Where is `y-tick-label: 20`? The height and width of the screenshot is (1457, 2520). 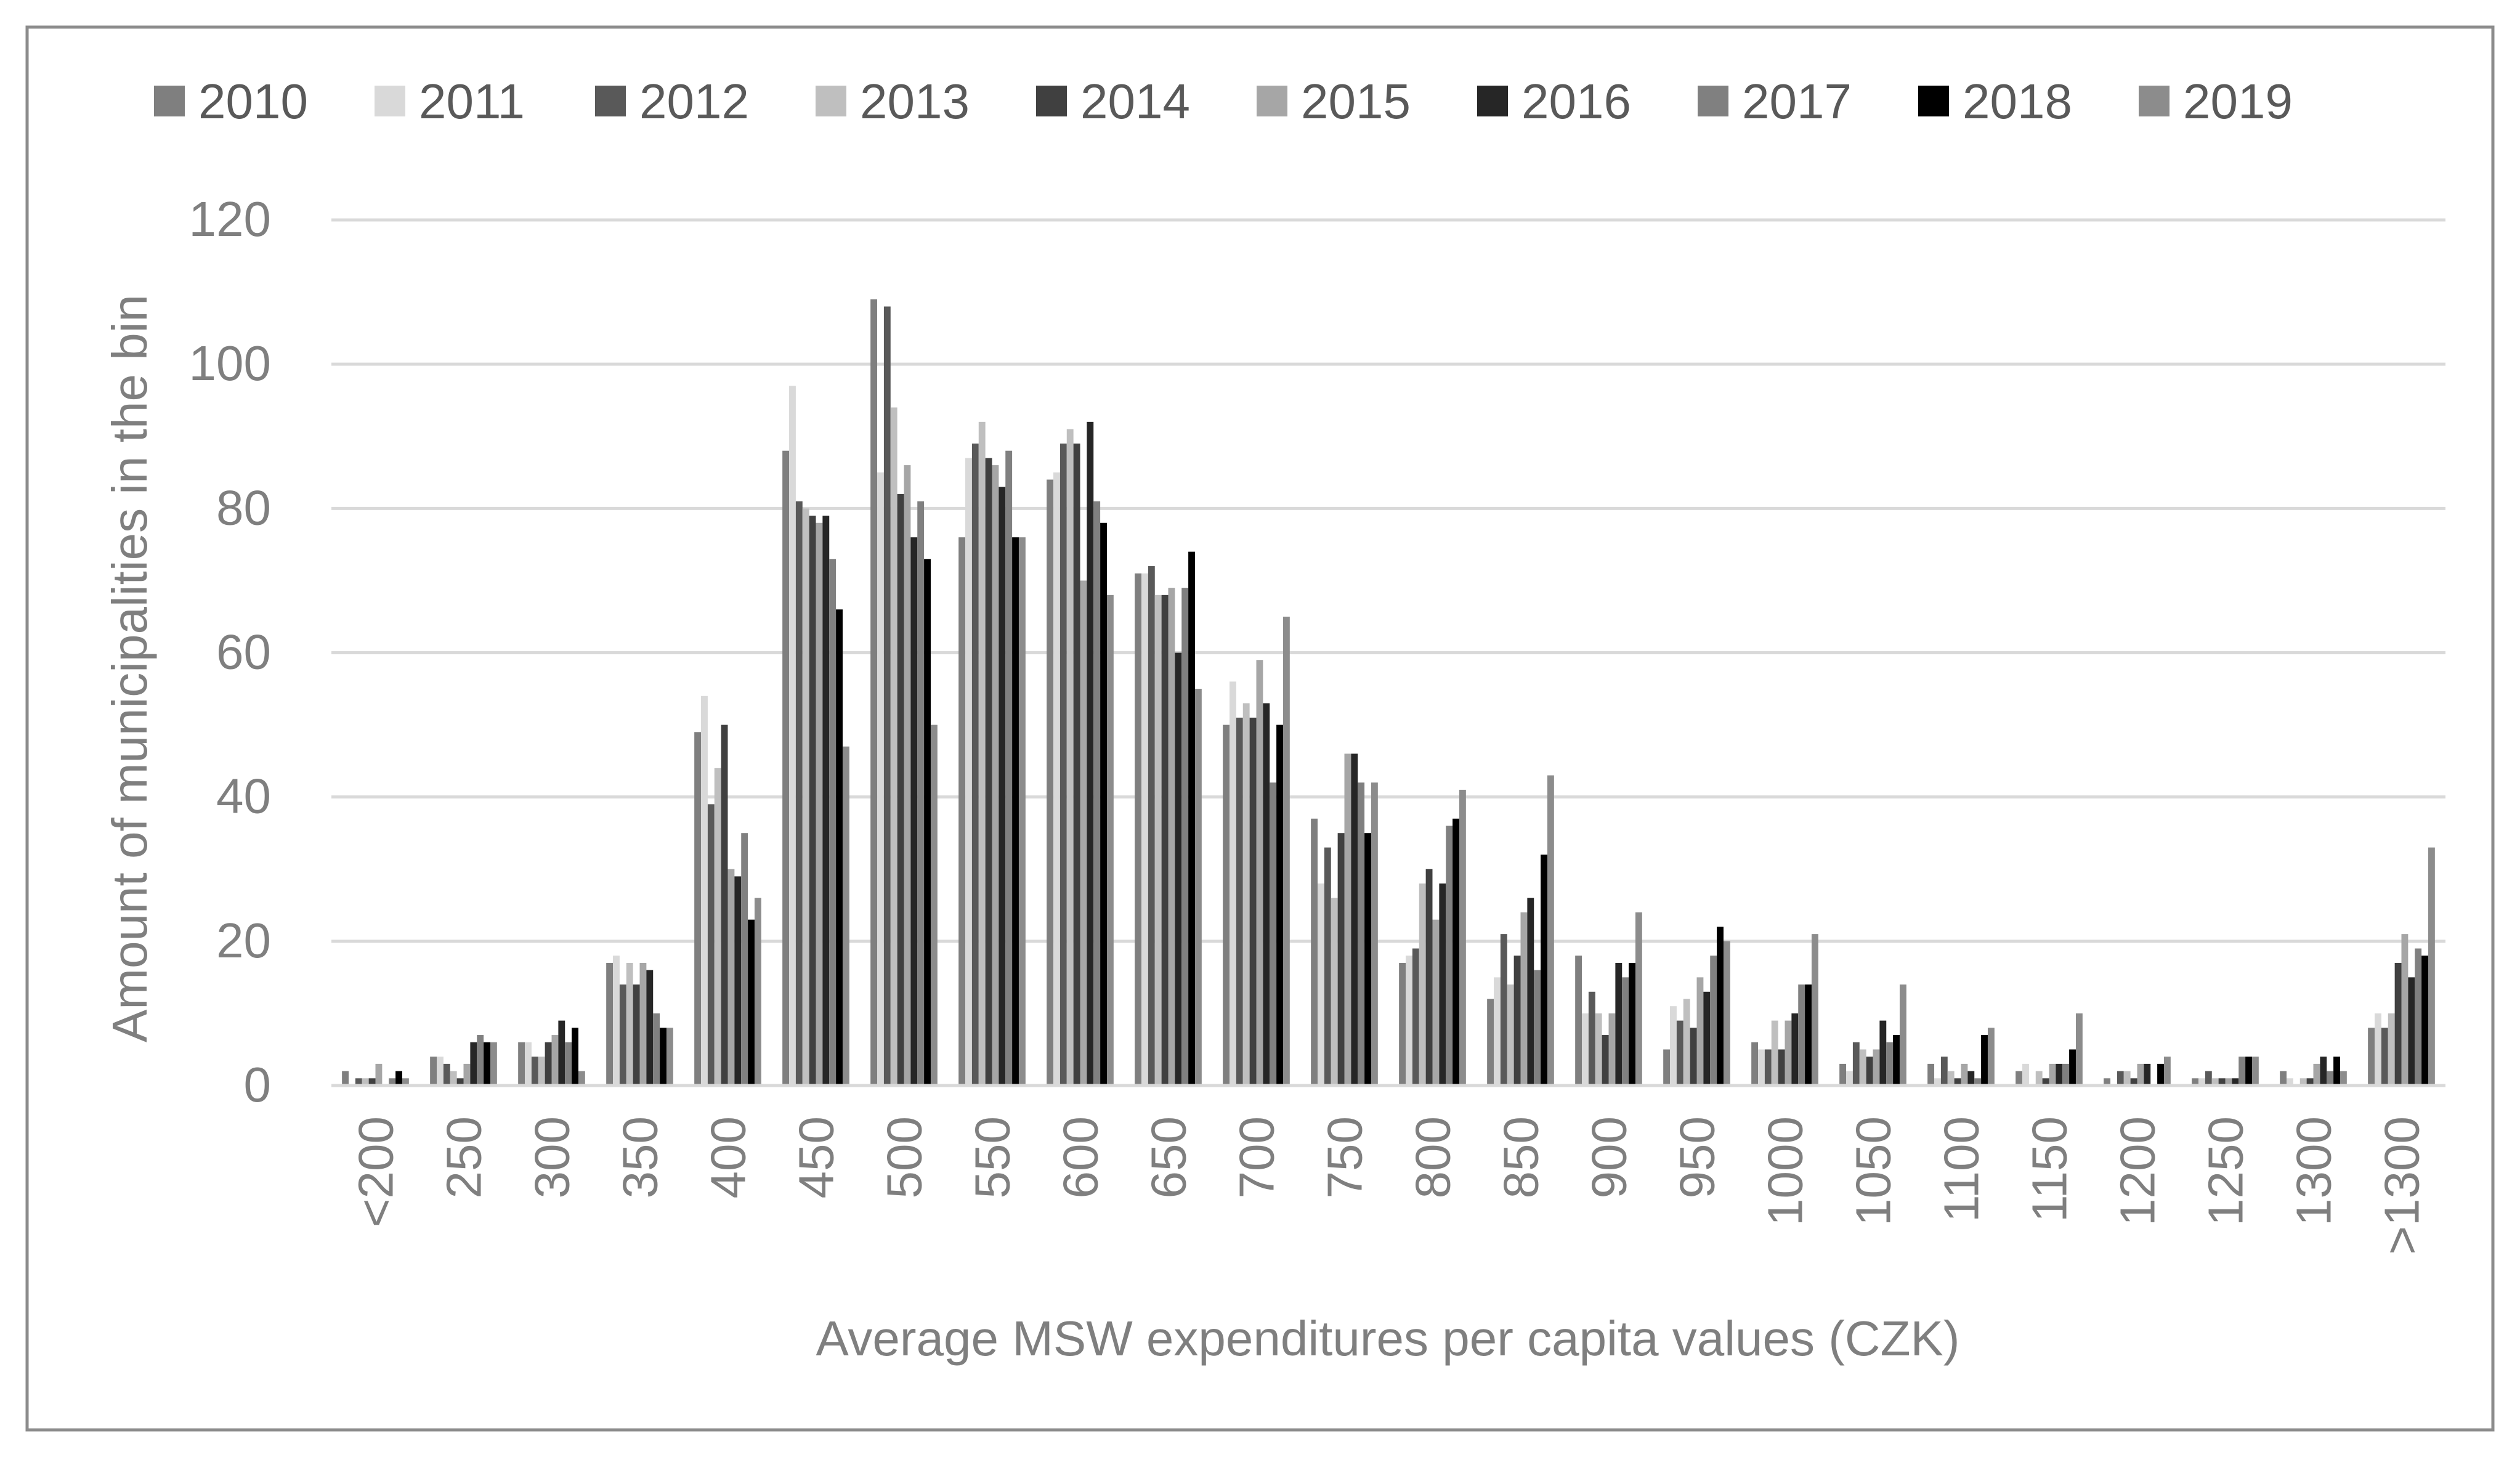 y-tick-label: 20 is located at coordinates (243, 940).